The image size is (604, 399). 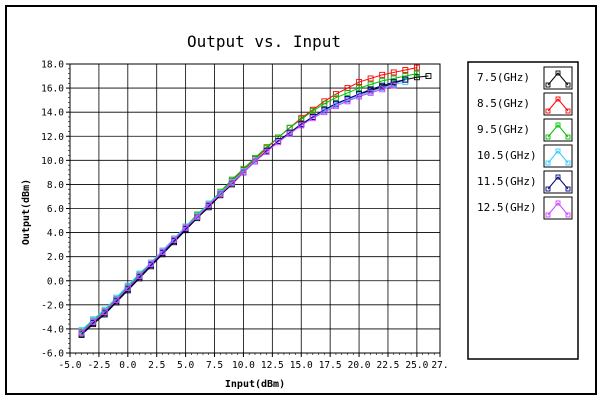 What do you see at coordinates (127, 365) in the screenshot?
I see `x-tick-label: 0.0` at bounding box center [127, 365].